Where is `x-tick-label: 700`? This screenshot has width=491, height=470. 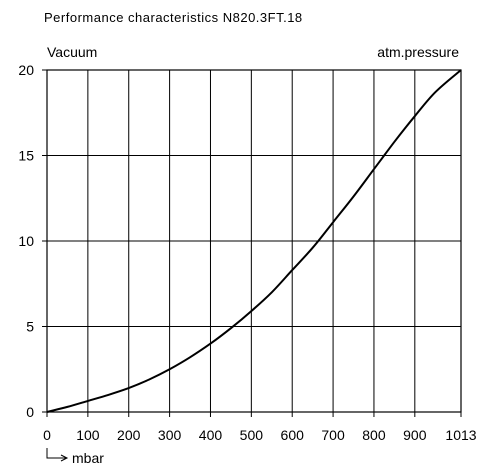
x-tick-label: 700 is located at coordinates (333, 435).